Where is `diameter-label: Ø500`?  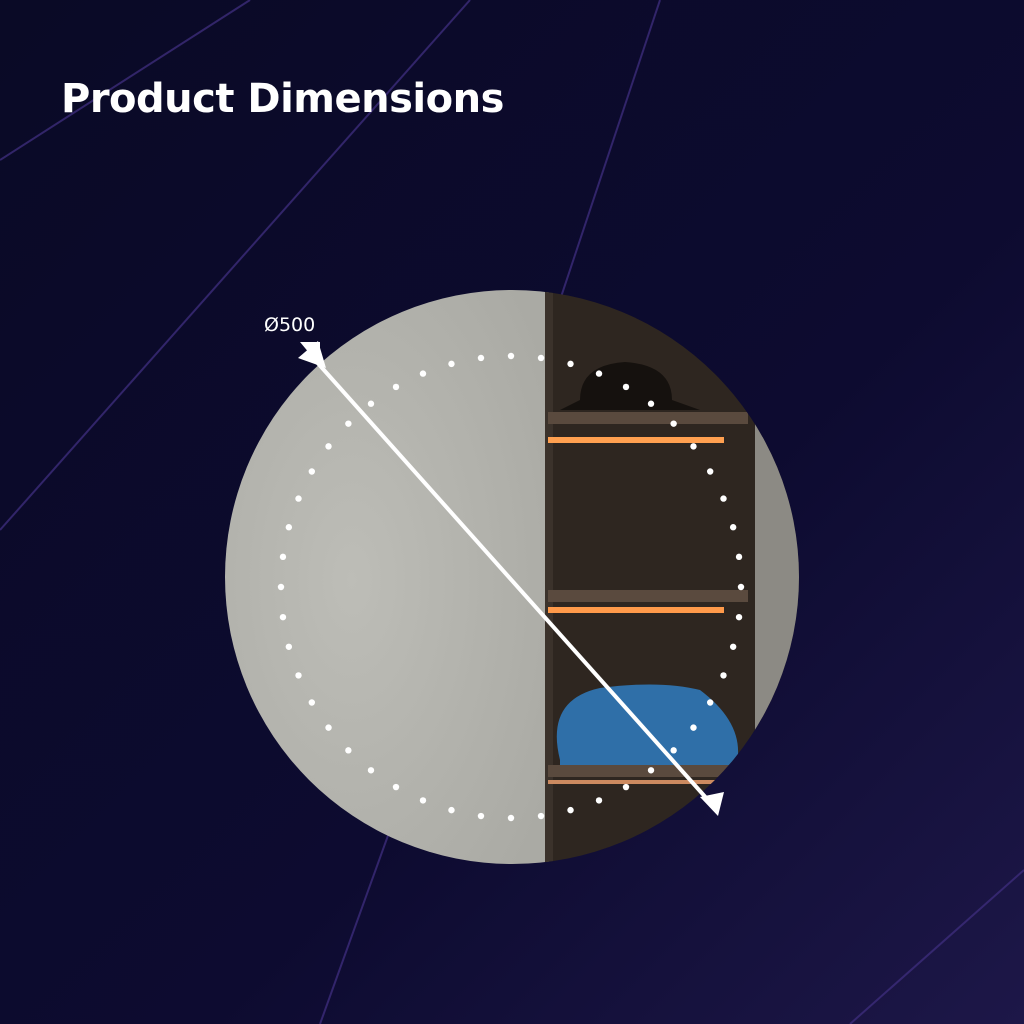
diameter-label: Ø500 is located at coordinates (290, 325).